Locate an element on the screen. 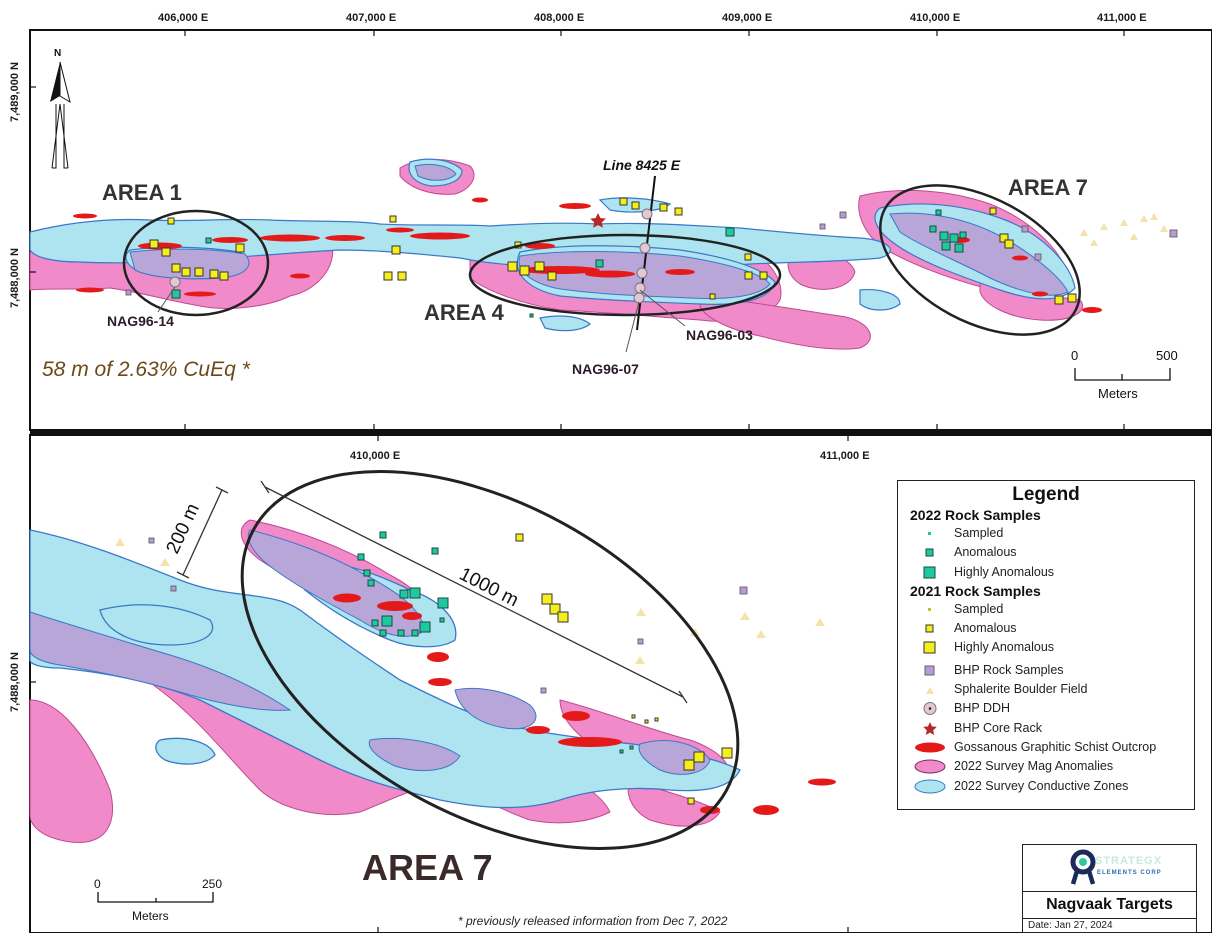  easting-411000: 411,000 E is located at coordinates (1122, 18).